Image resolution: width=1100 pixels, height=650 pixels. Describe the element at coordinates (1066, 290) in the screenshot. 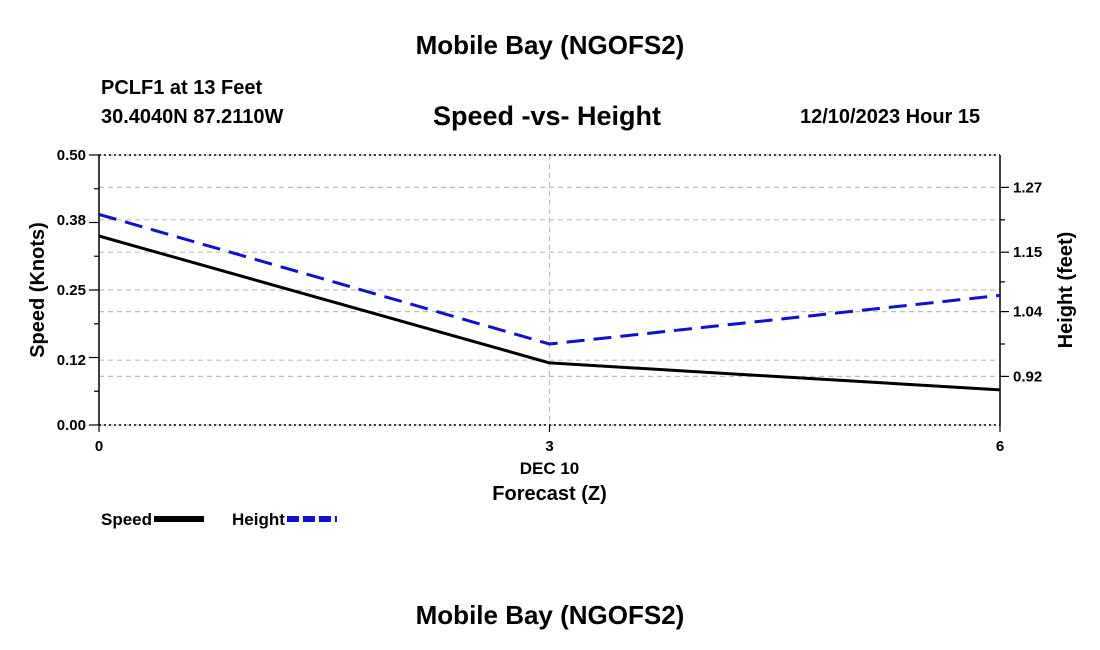

I see `right-axis-title: Height (feet)` at that location.